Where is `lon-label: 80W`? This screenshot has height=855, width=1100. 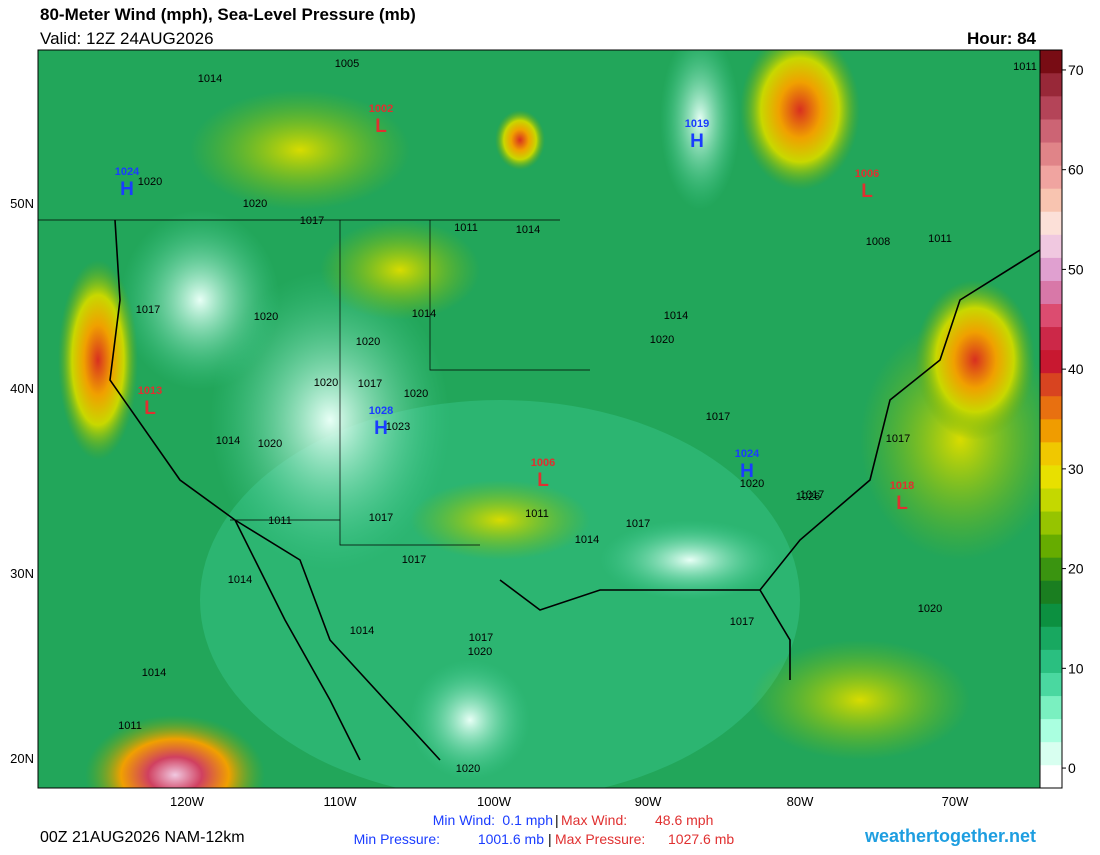
lon-label: 80W is located at coordinates (800, 801).